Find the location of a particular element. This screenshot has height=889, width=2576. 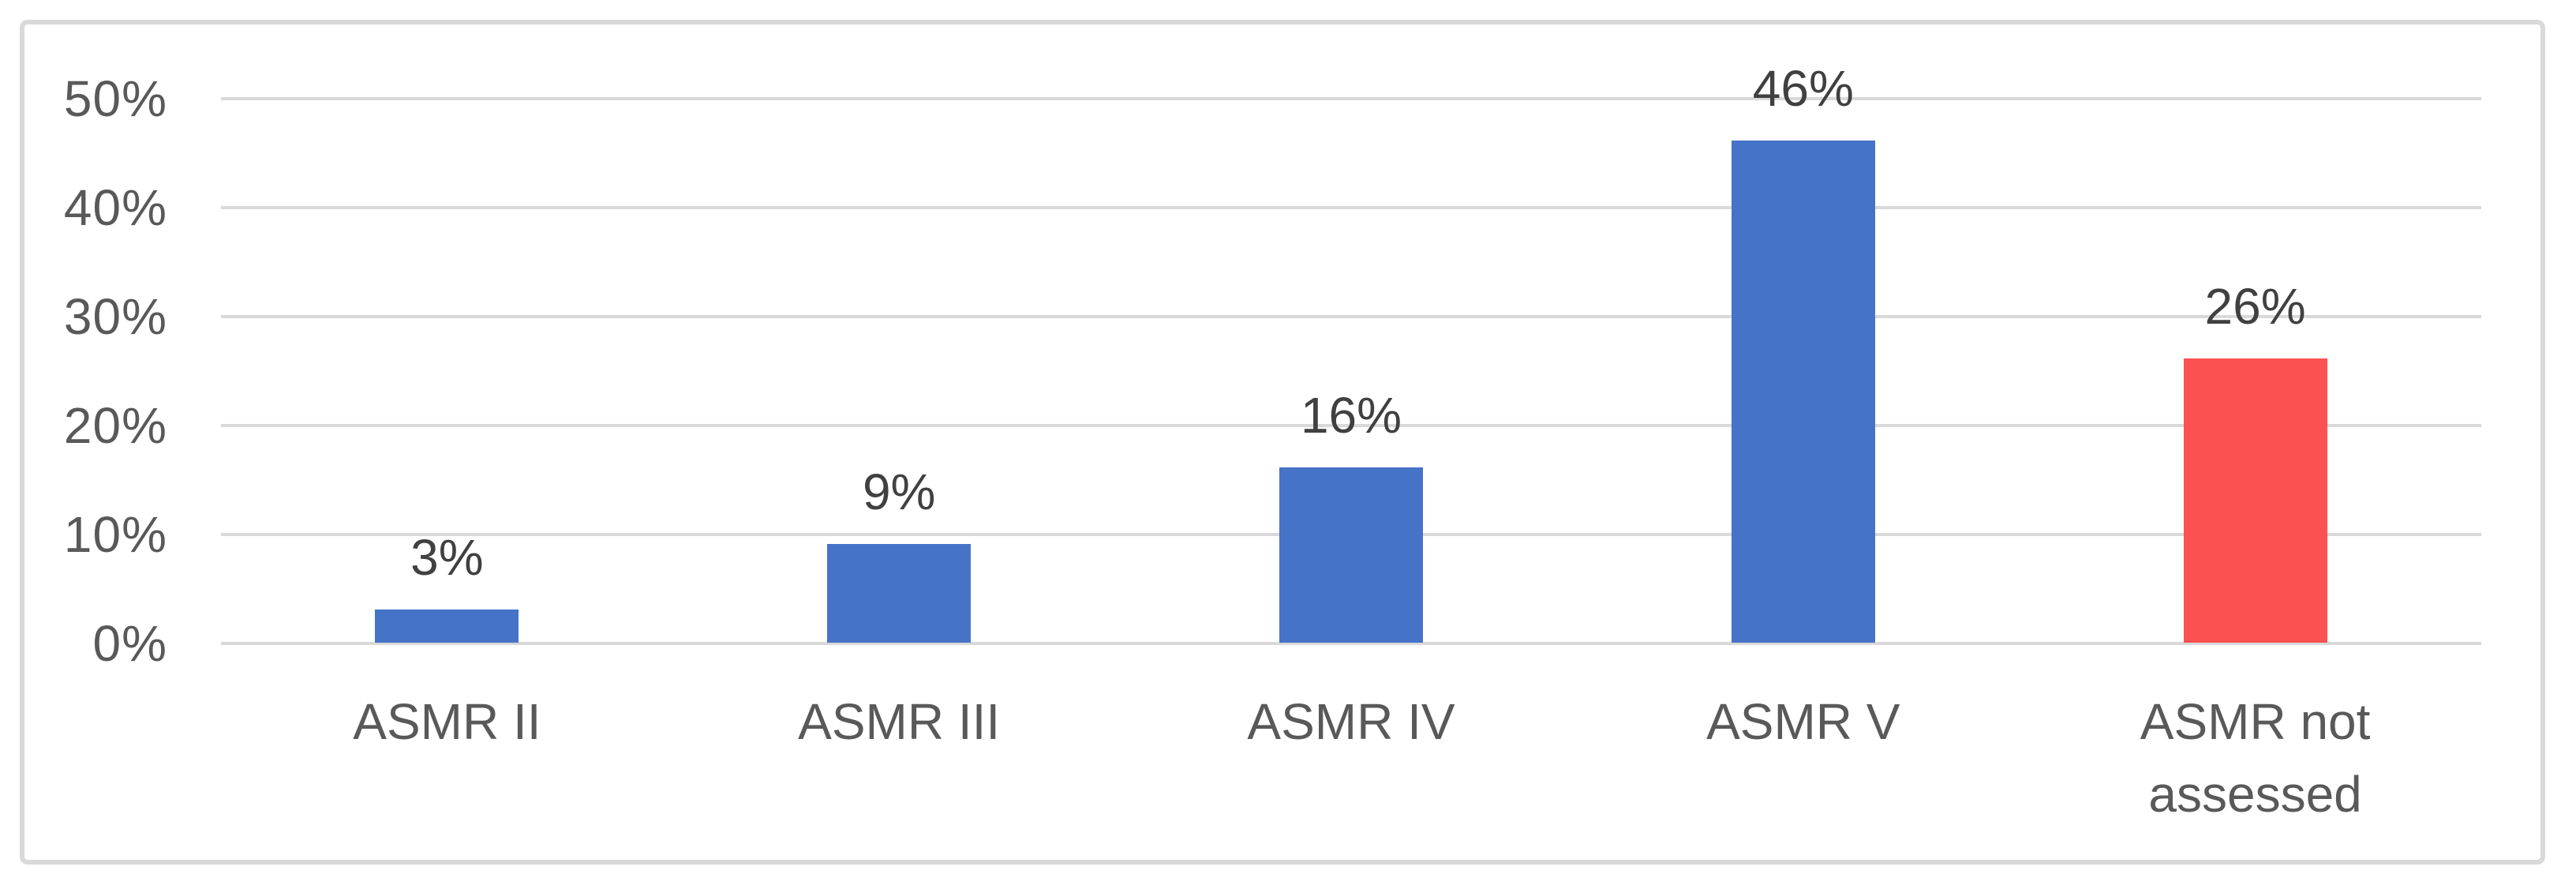

y-axis-tick-label: 0% is located at coordinates (129, 643).